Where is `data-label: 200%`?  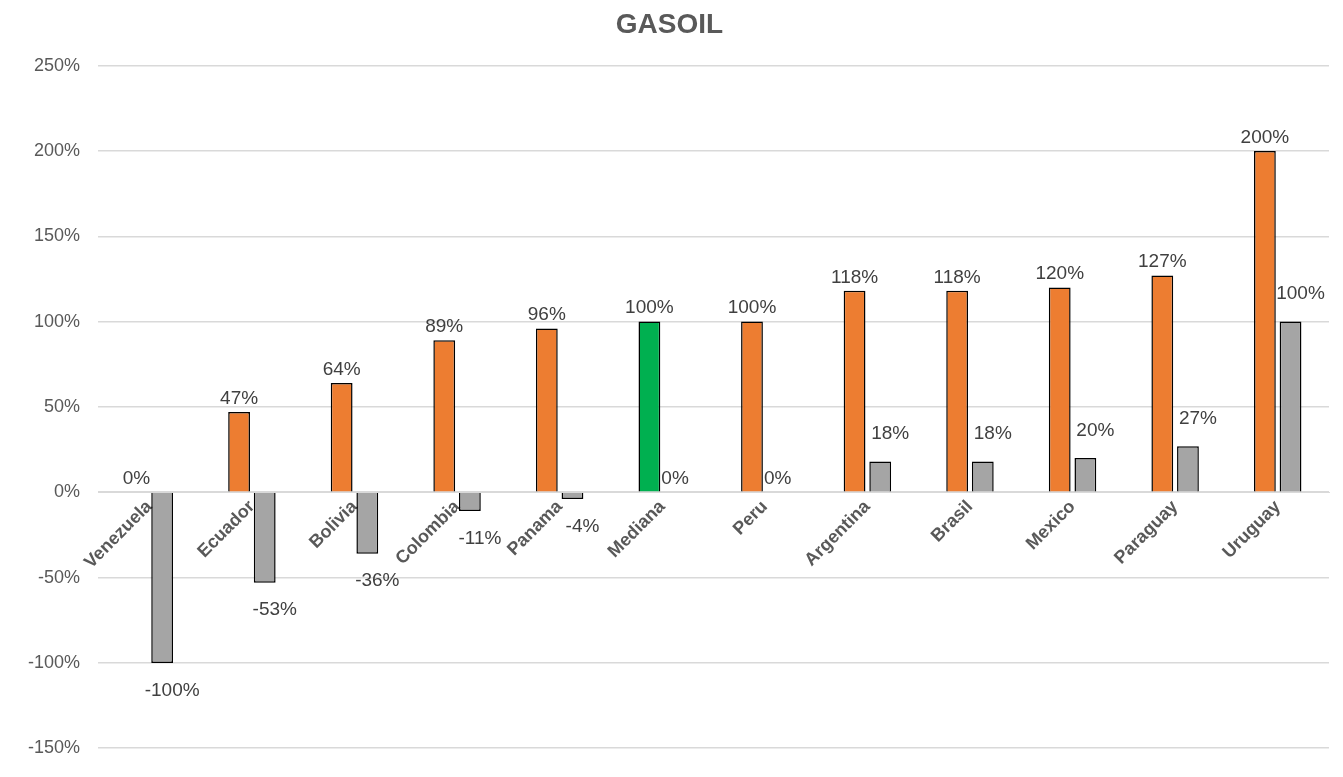
data-label: 200% is located at coordinates (1265, 136).